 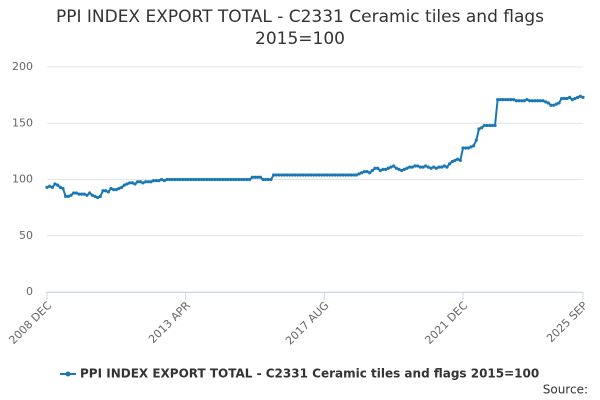 I want to click on y-tick-label: 100, so click(x=22, y=179).